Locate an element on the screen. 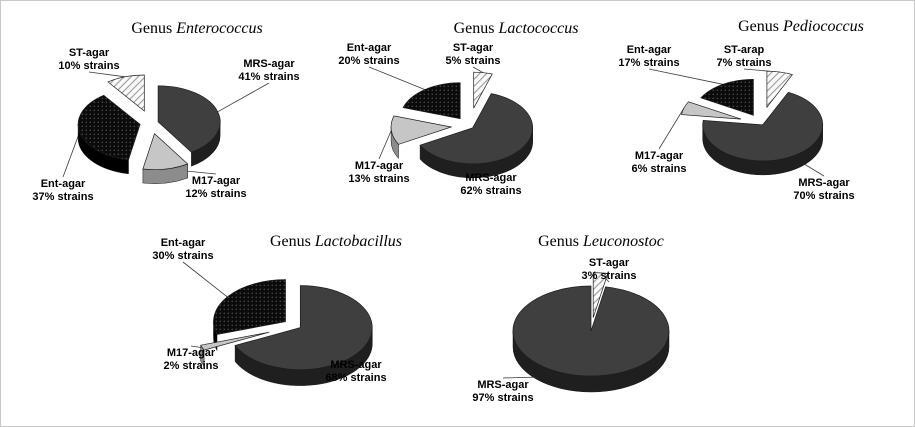 This screenshot has height=427, width=915. slice-label: Ent-agar 30% strains is located at coordinates (182, 249).